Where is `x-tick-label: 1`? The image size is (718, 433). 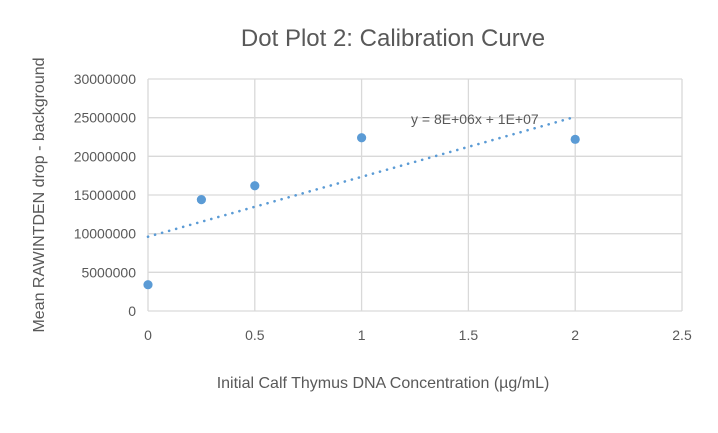
x-tick-label: 1 is located at coordinates (362, 335).